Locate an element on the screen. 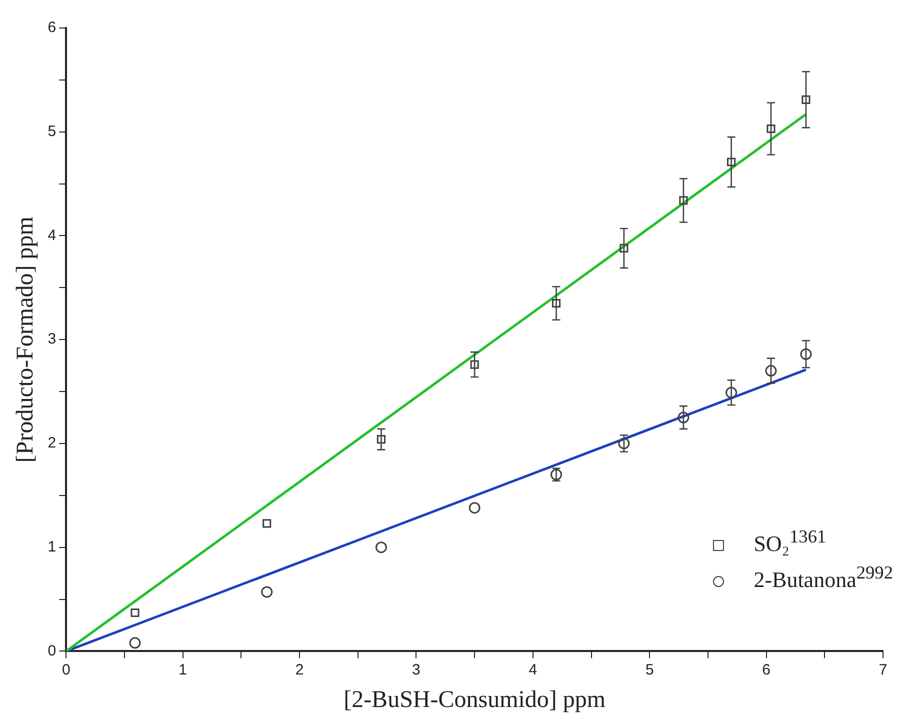 This screenshot has height=727, width=921. x-tick-label: 4 is located at coordinates (533, 669).